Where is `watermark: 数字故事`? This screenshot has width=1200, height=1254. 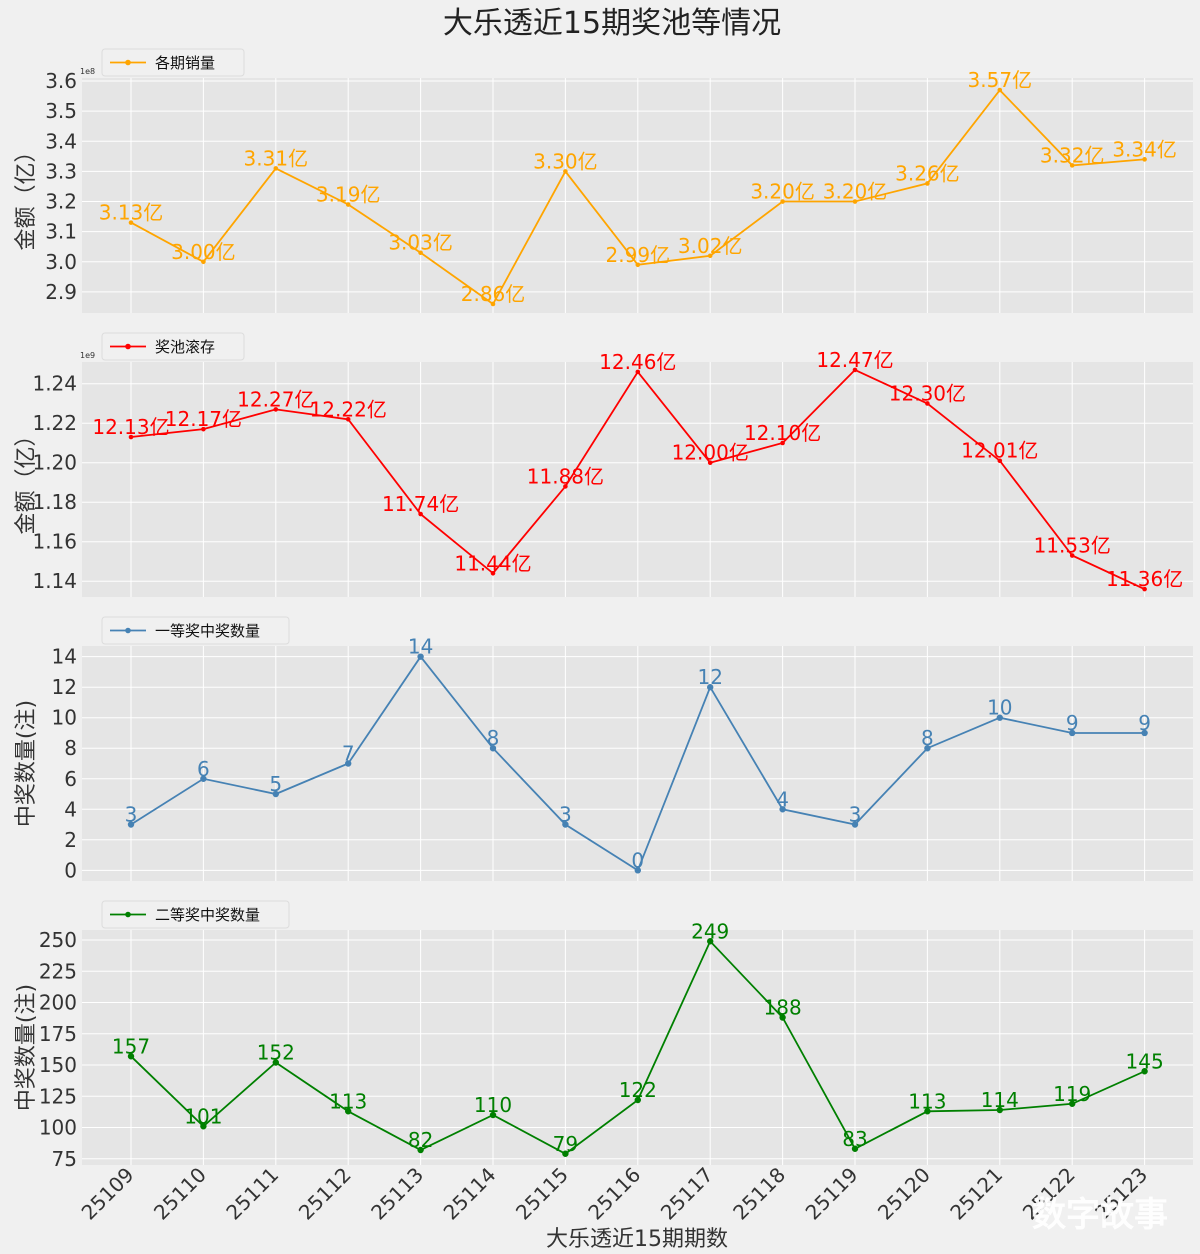
watermark: 数字故事 is located at coordinates (1100, 1215).